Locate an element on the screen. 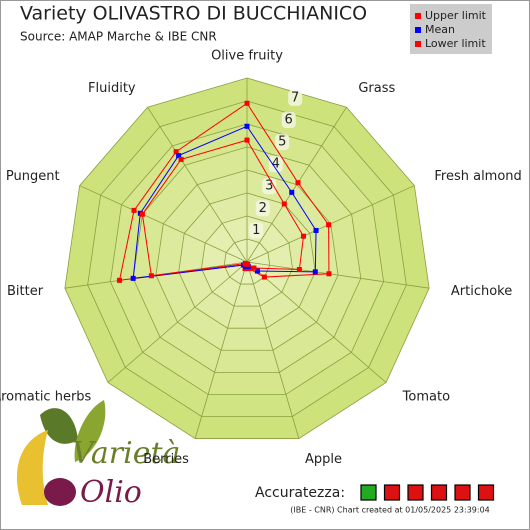 Image resolution: width=530 pixels, height=530 pixels. logo: Varietà Olio is located at coordinates (98, 455).